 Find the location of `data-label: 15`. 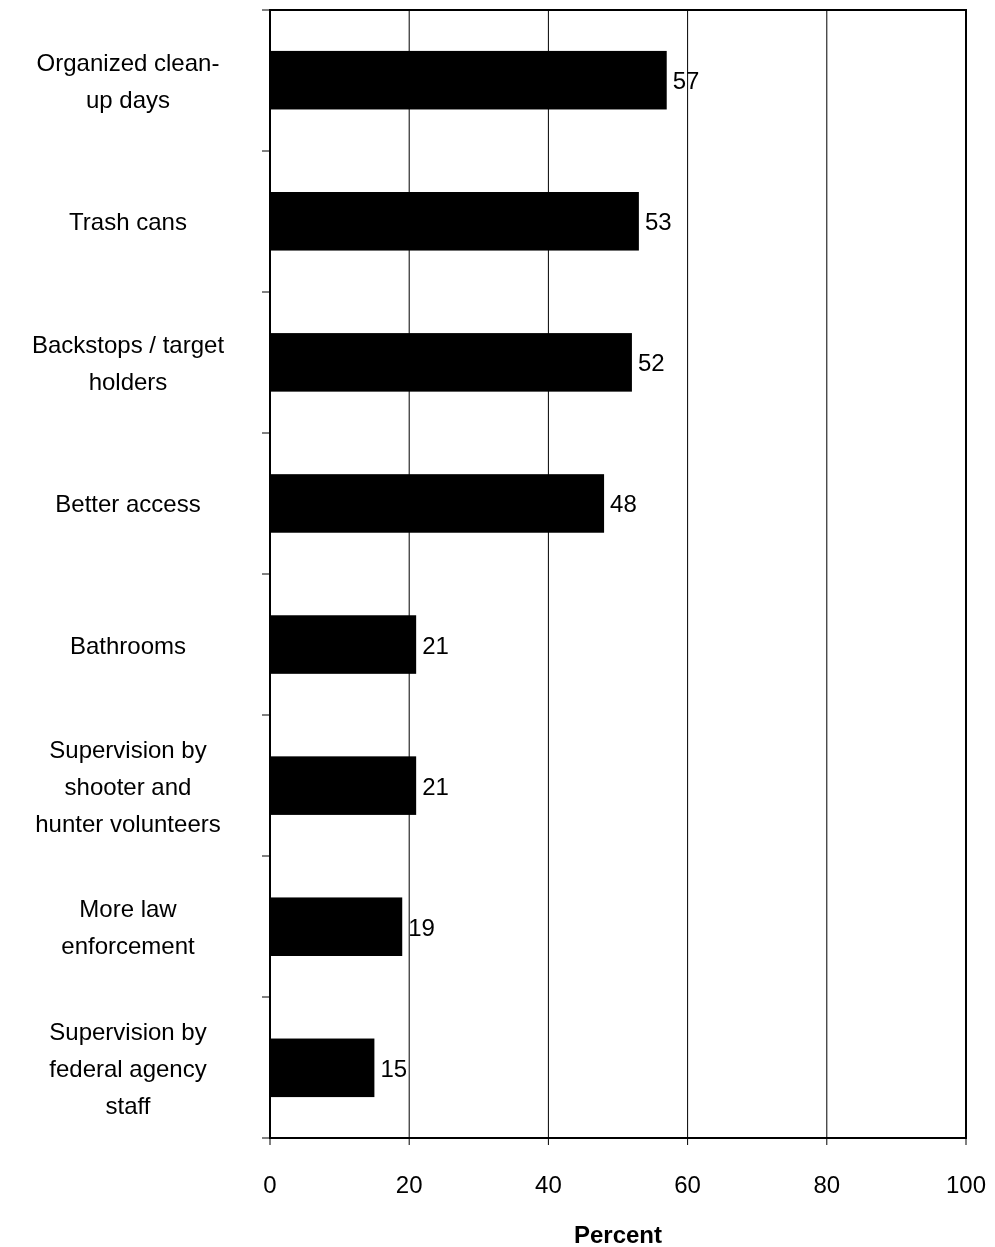

data-label: 15 is located at coordinates (394, 1068).